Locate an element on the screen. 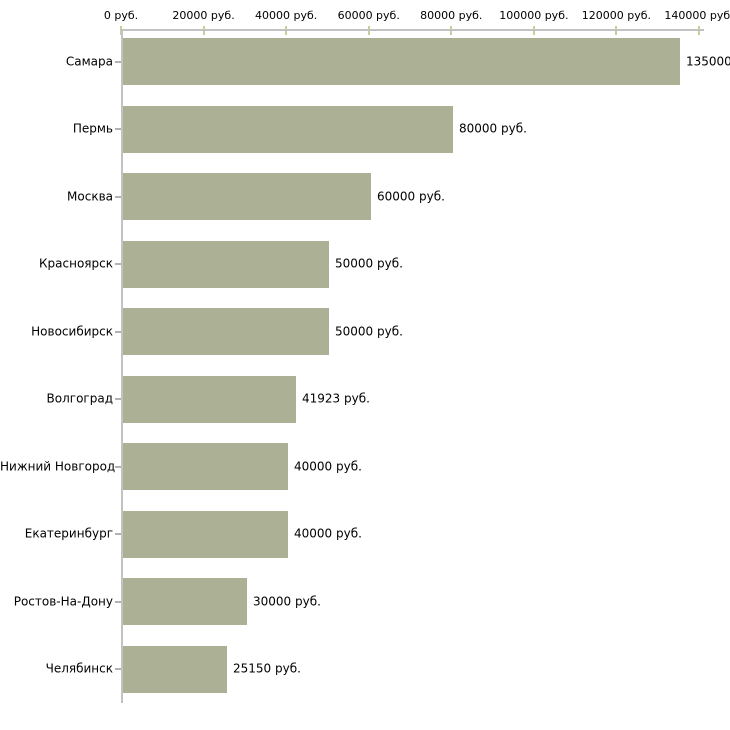  x-axis-tick-label: 80000 руб. is located at coordinates (451, 15).